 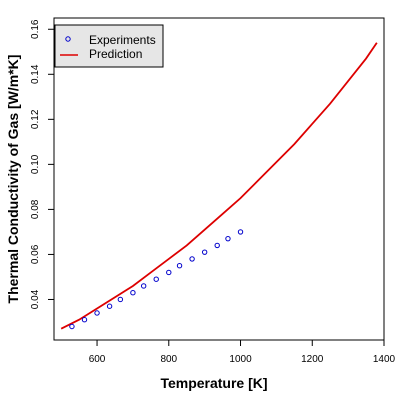 I want to click on y-tick-label: 0.06, so click(x=35, y=254).